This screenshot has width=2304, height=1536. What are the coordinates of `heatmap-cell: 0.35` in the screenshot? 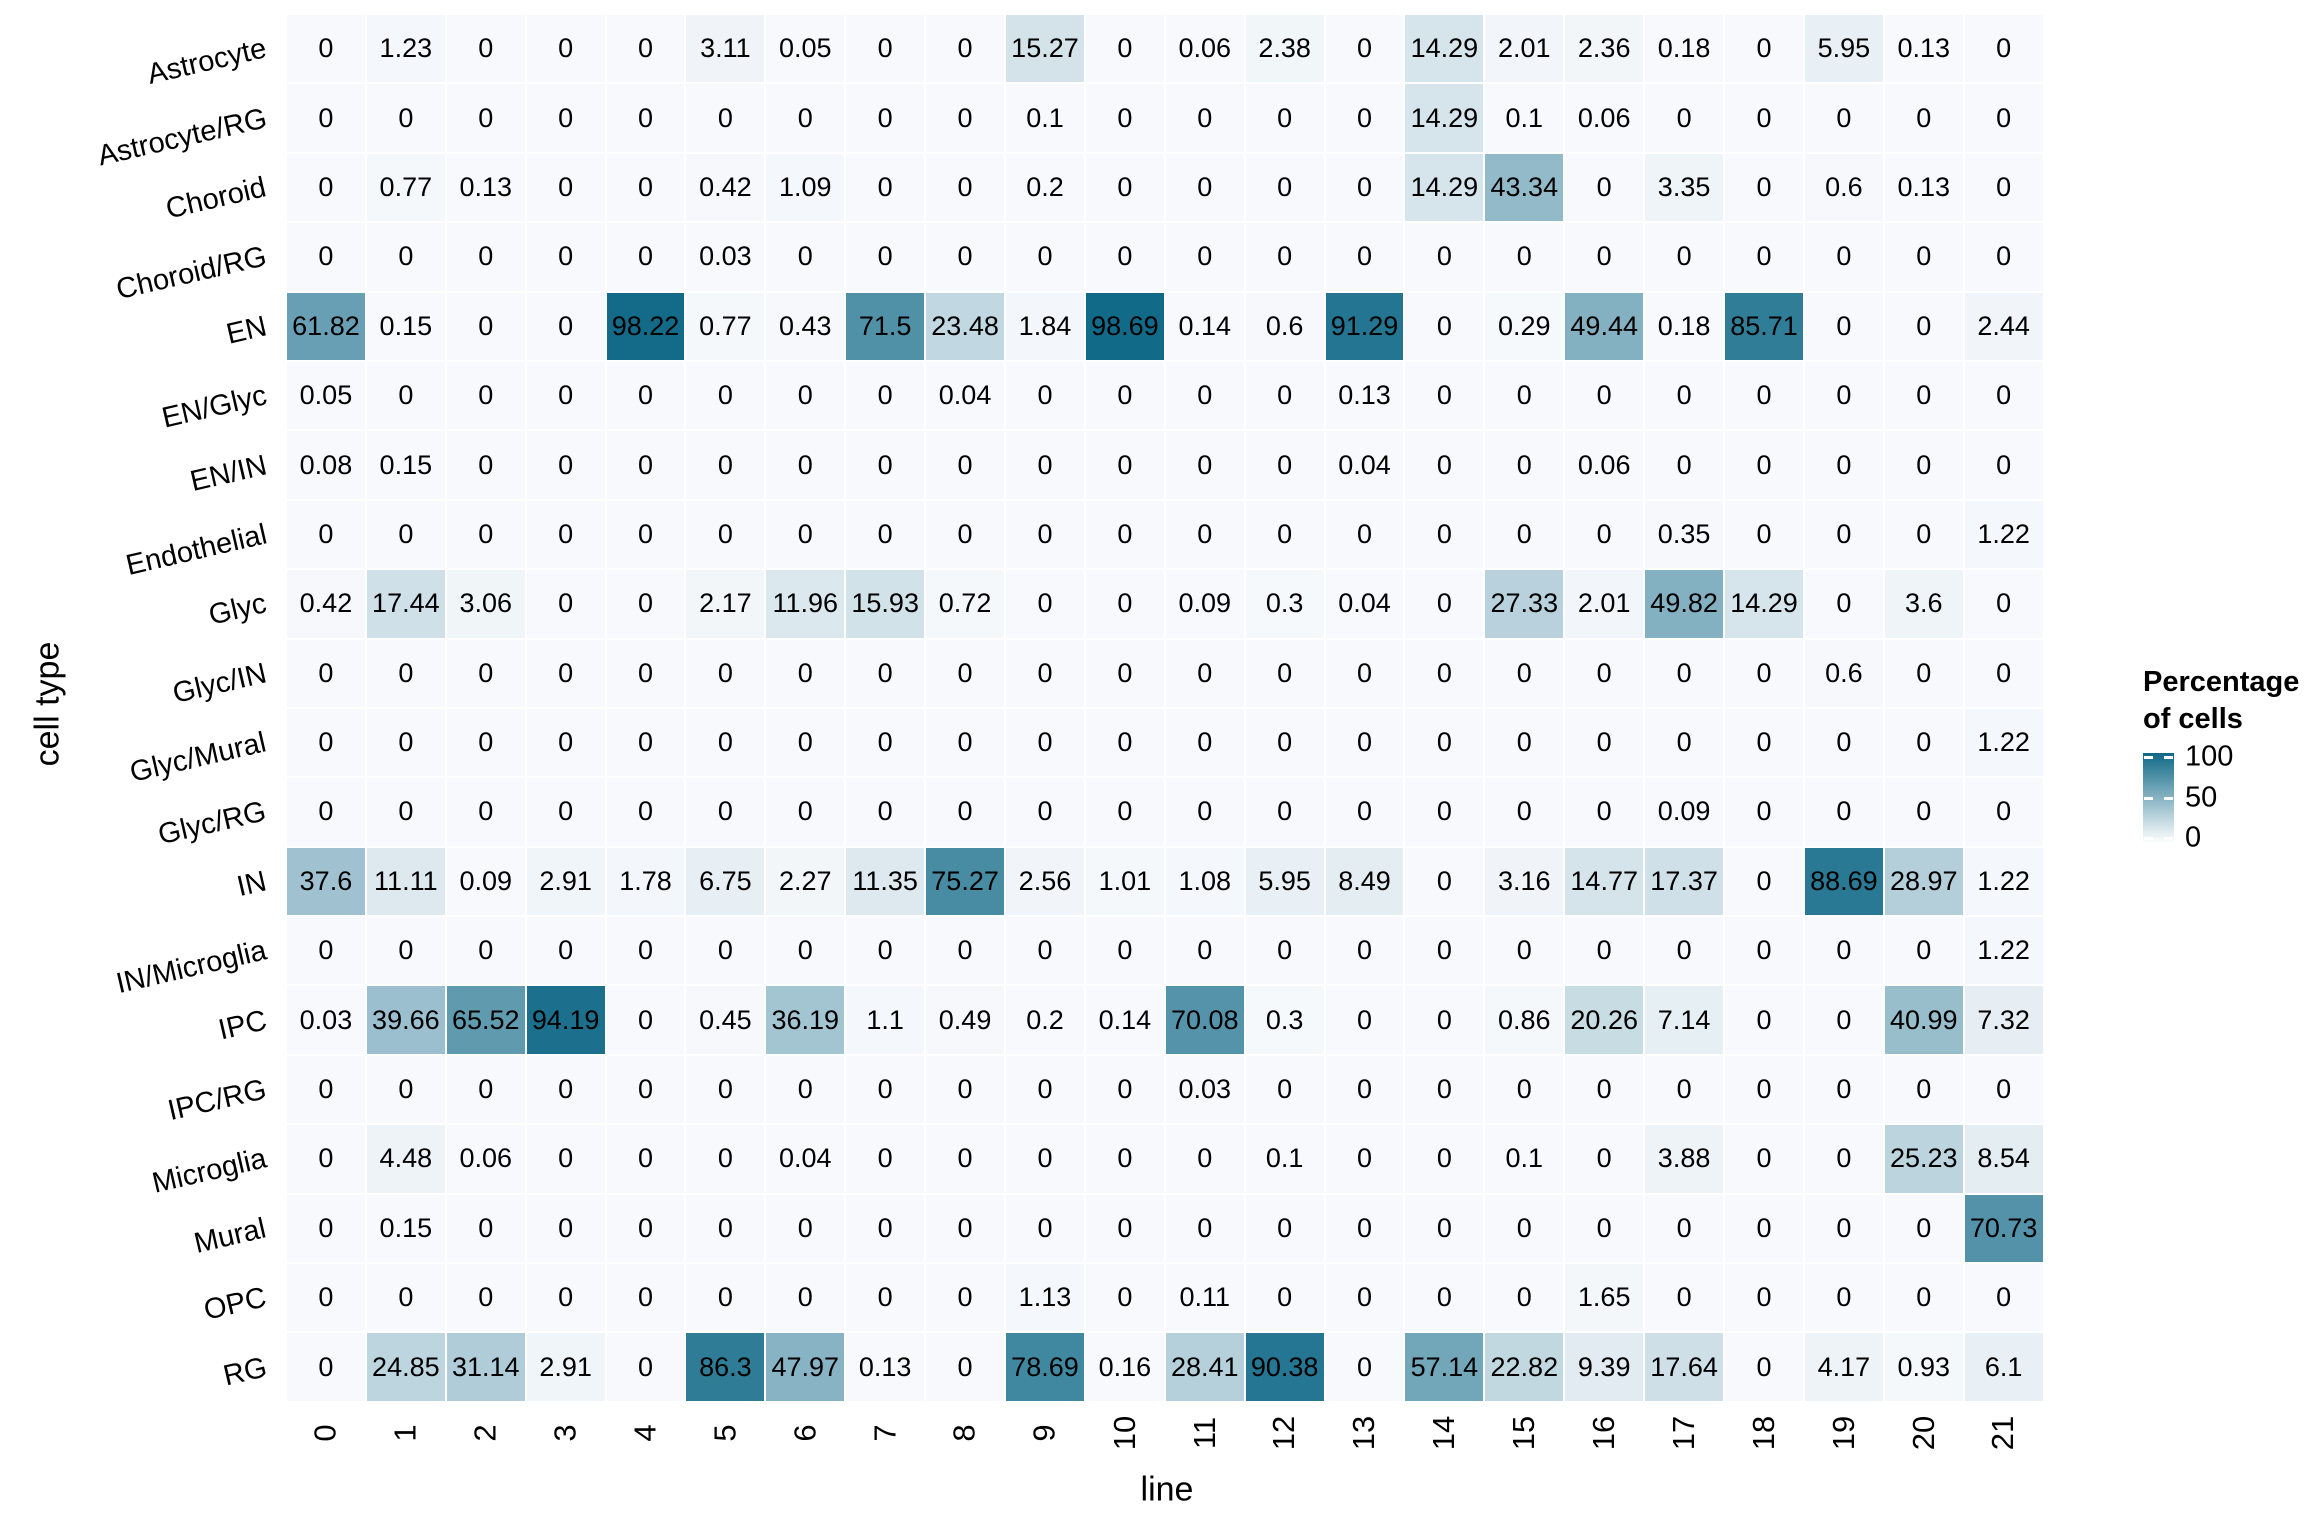 It's located at (1684, 534).